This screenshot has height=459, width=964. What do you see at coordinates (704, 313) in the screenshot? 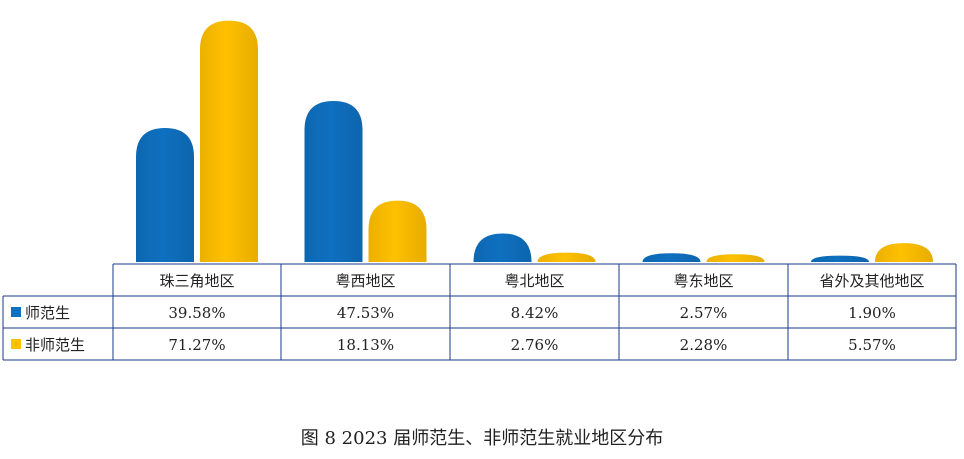
I see `data-label: 2.57%` at bounding box center [704, 313].